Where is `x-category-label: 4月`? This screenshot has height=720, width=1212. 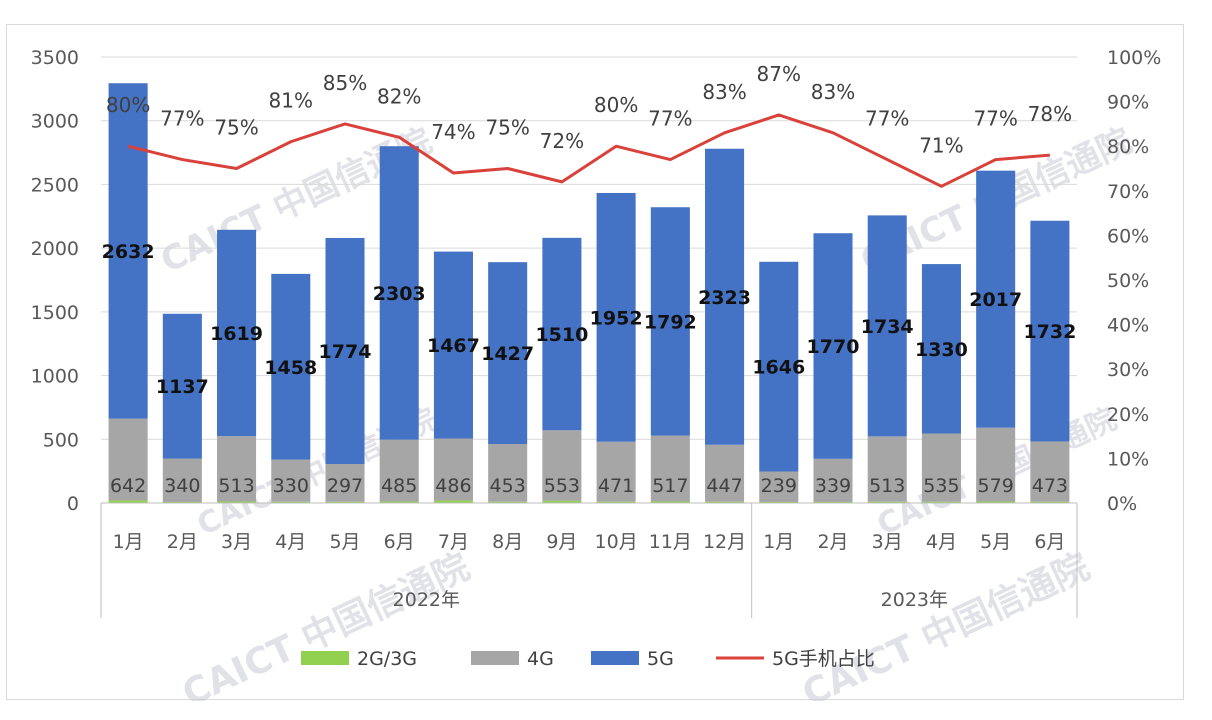 x-category-label: 4月 is located at coordinates (941, 542).